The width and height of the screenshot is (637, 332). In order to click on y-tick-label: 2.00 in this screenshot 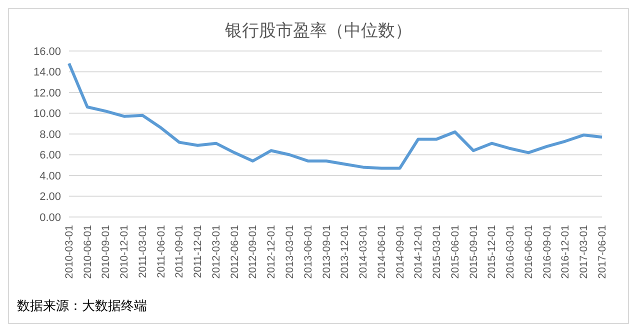, I will do `click(50, 197)`.